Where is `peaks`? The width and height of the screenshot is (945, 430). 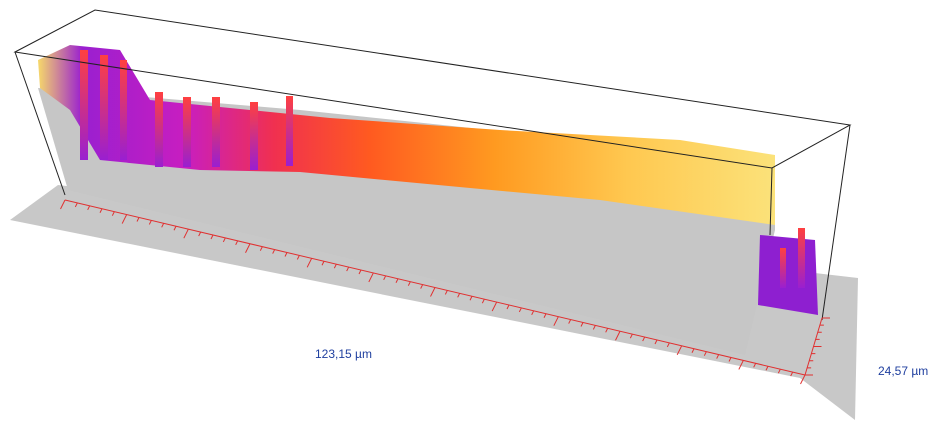 peaks is located at coordinates (186, 110).